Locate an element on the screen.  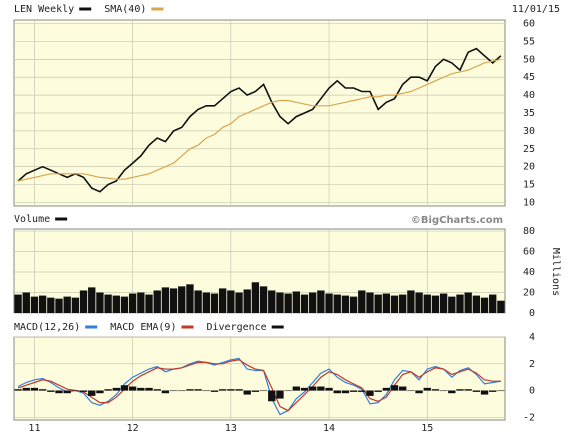
series-line is located at coordinates (259, 386).